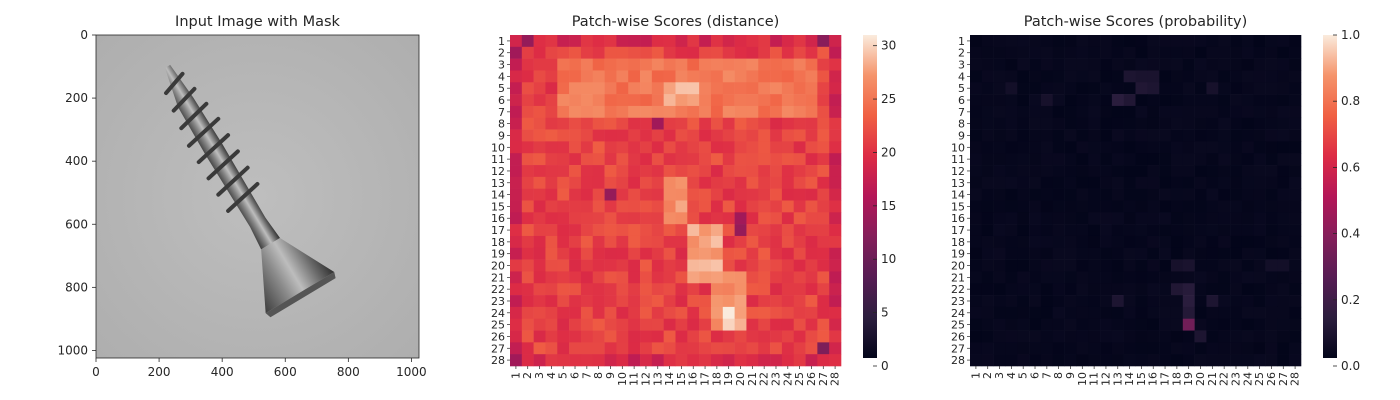  What do you see at coordinates (888, 206) in the screenshot?
I see `colorbar-tick-label: 15` at bounding box center [888, 206].